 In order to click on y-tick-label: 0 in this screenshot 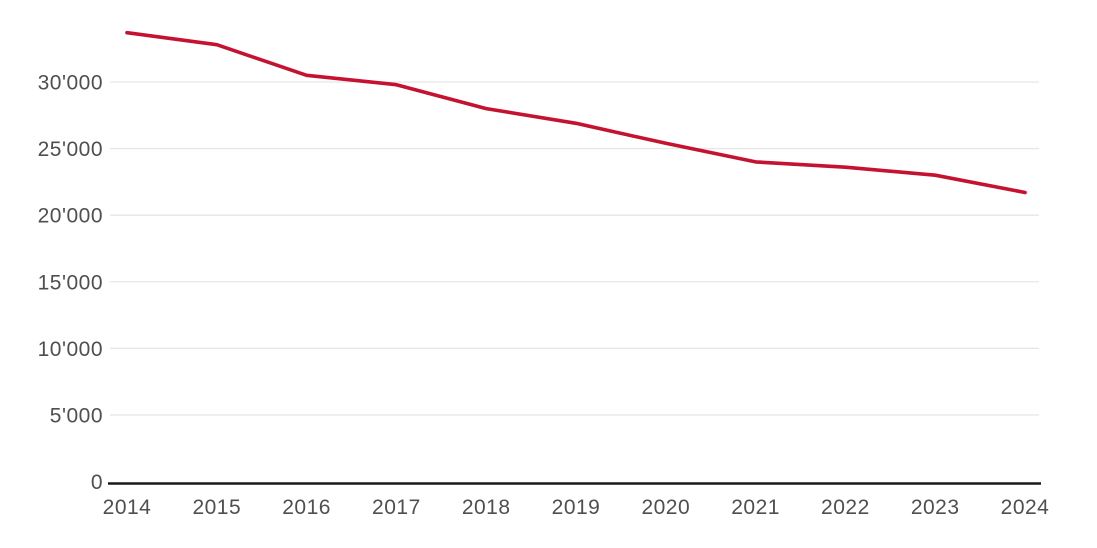, I will do `click(97, 482)`.